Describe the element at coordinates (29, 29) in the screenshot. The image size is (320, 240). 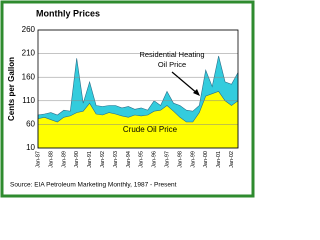
I see `y-tick-label: 260` at that location.